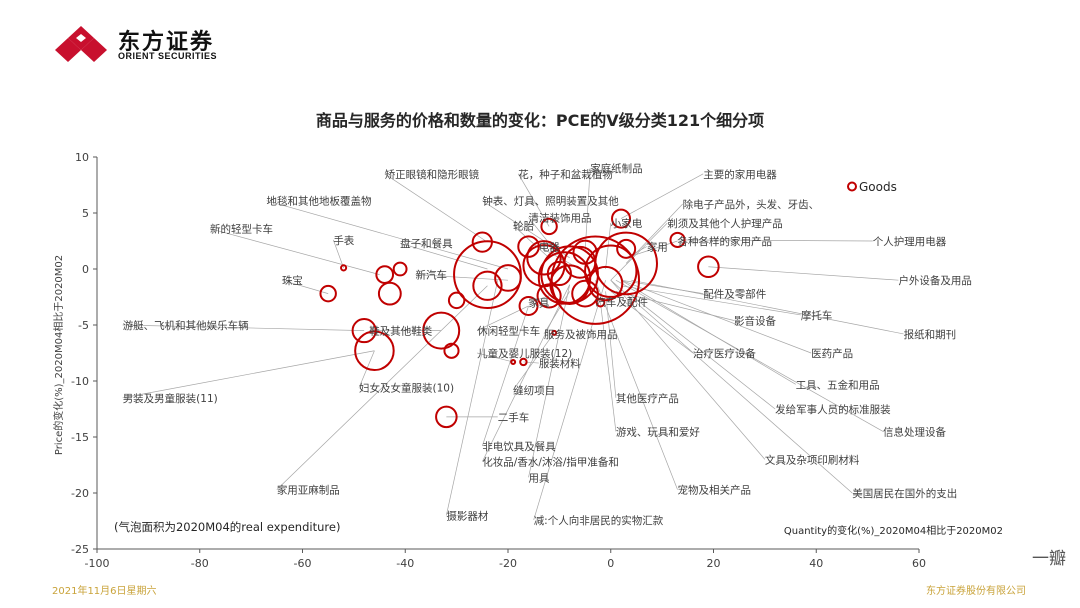 Image resolution: width=1080 pixels, height=608 pixels. I want to click on y-tick-label: 0, so click(85, 269).